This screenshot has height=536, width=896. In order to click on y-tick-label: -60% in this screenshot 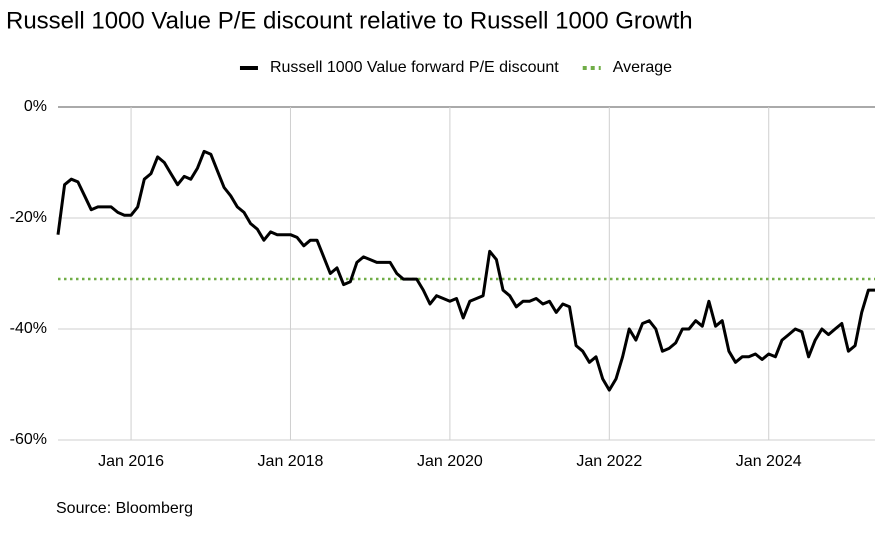, I will do `click(28, 439)`.